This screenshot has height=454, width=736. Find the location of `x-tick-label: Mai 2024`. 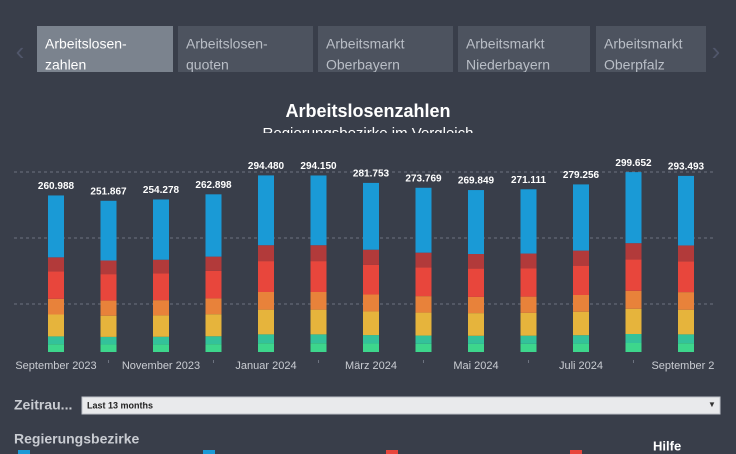

x-tick-label: Mai 2024 is located at coordinates (475, 366).